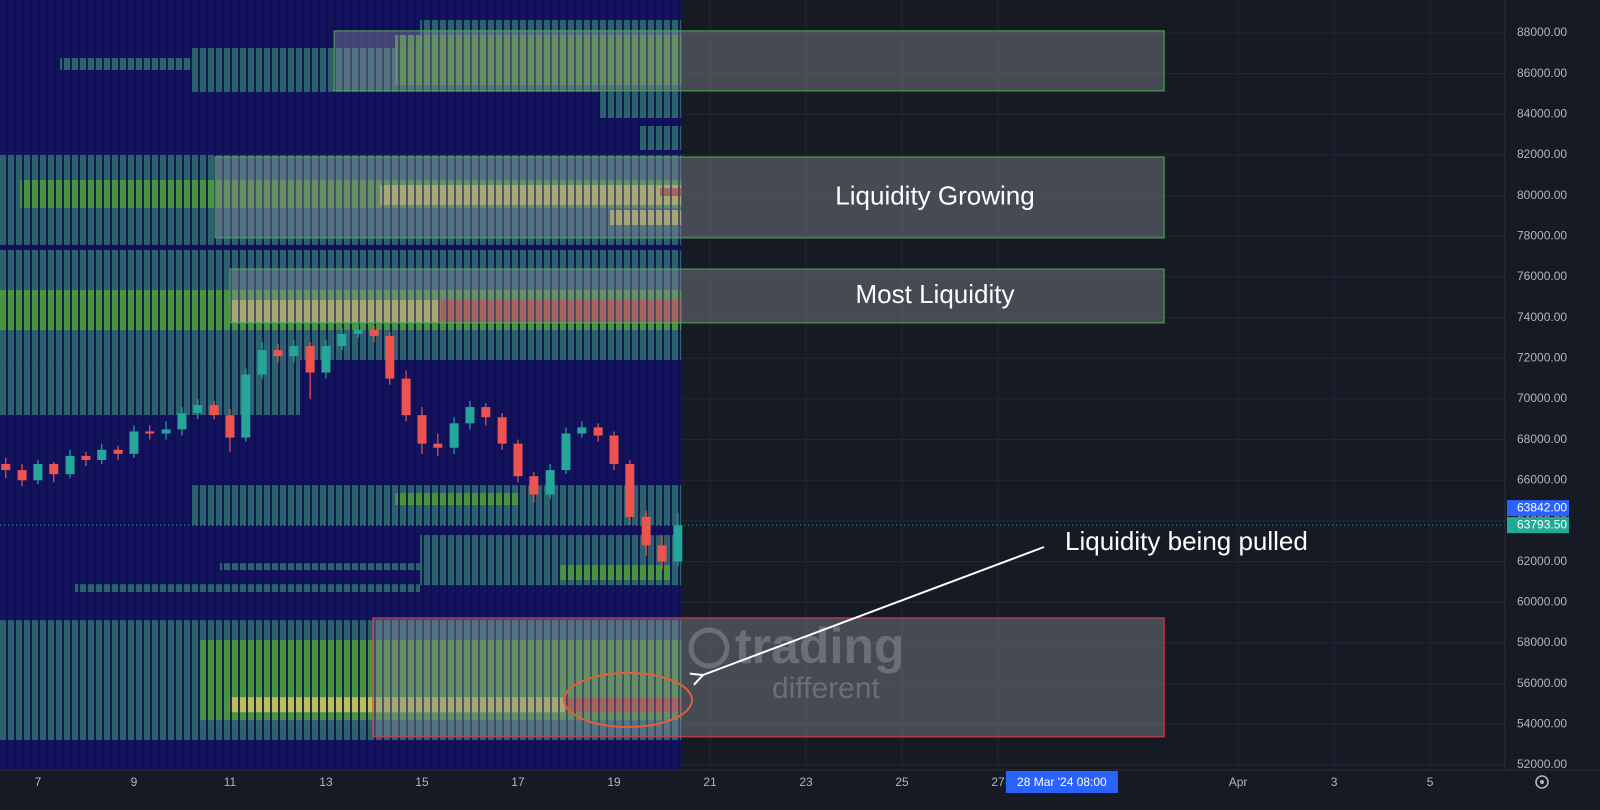  Describe the element at coordinates (518, 782) in the screenshot. I see `x-tick-label: 17` at that location.